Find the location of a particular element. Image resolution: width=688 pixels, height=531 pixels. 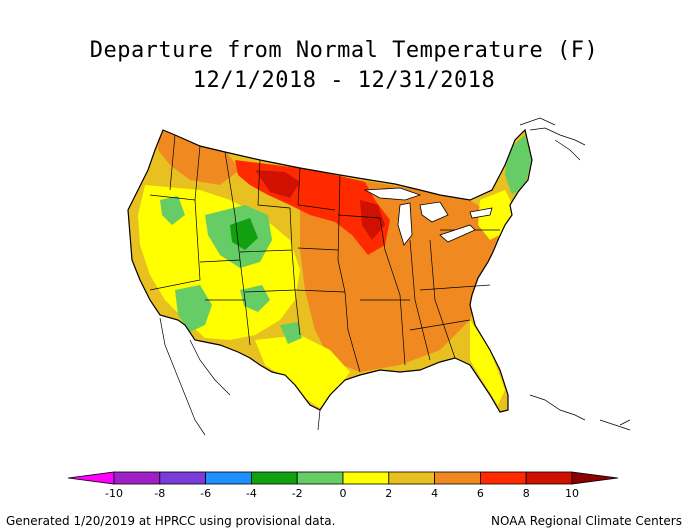

legend-tick-label: 10 is located at coordinates (572, 493).